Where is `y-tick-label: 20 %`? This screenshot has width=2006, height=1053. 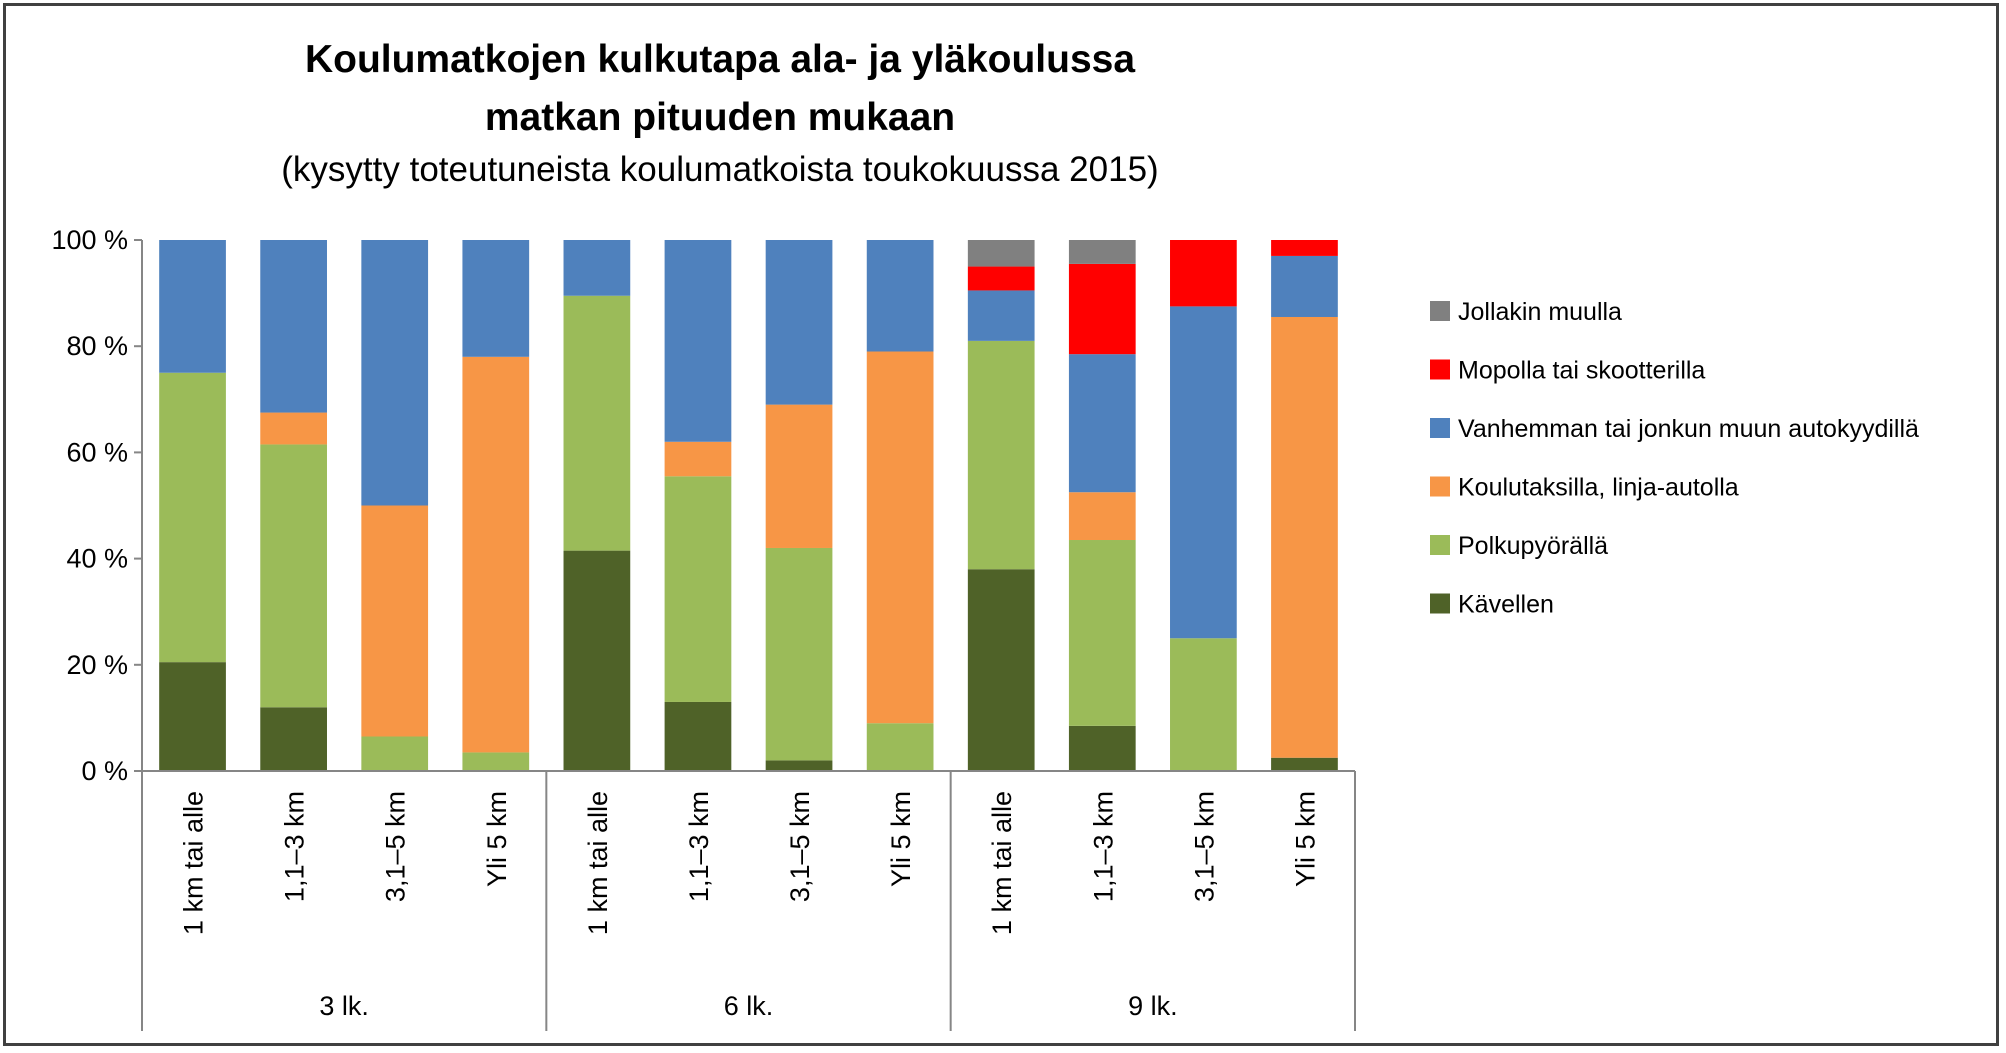
y-tick-label: 20 % is located at coordinates (97, 665).